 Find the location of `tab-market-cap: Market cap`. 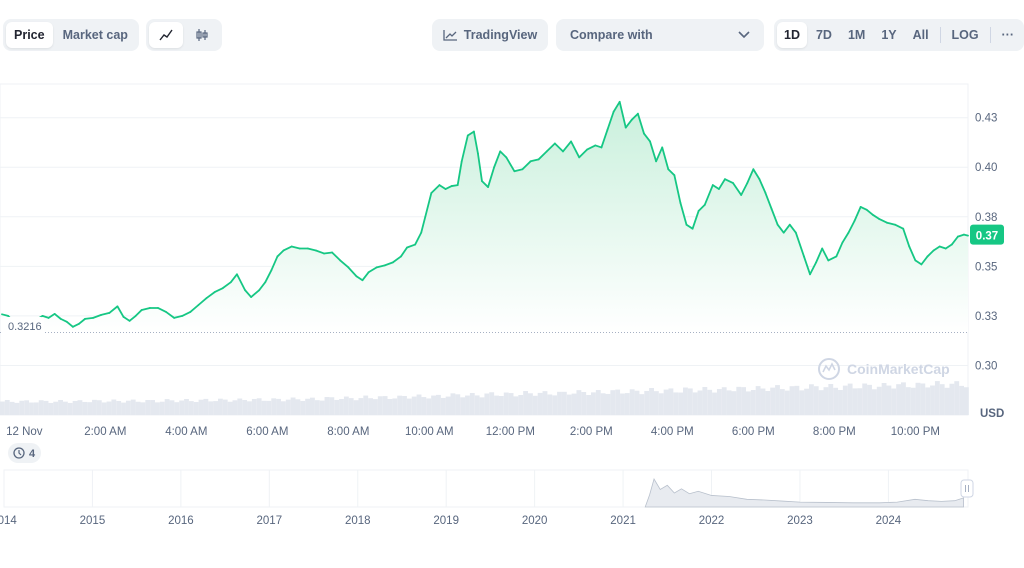

tab-market-cap: Market cap is located at coordinates (95, 35).